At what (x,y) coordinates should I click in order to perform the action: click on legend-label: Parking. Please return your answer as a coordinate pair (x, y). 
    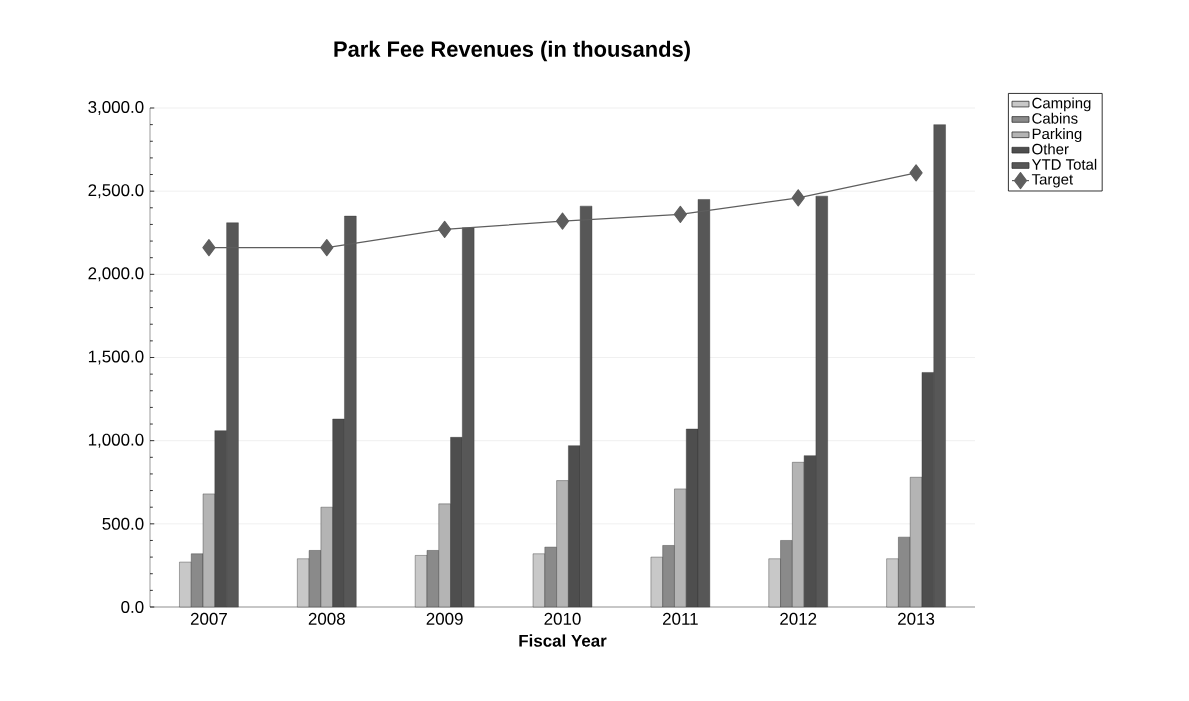
    Looking at the image, I should click on (1057, 135).